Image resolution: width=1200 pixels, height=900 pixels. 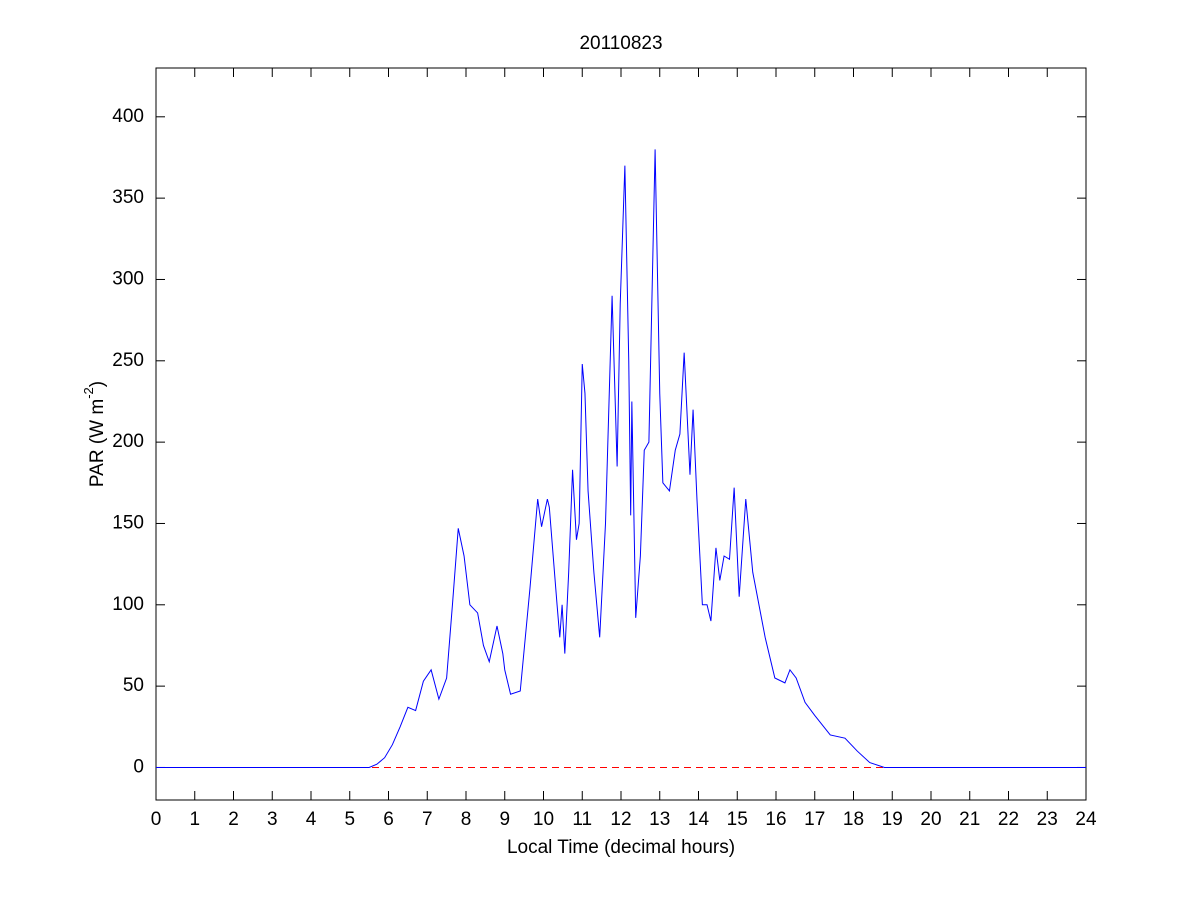 What do you see at coordinates (466, 819) in the screenshot?
I see `x-tick-label: 8` at bounding box center [466, 819].